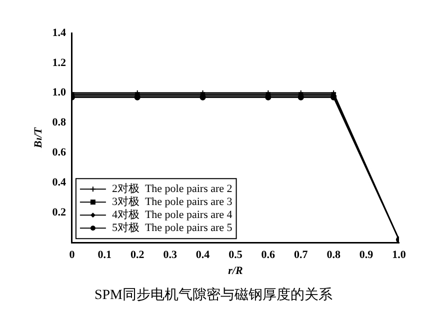  What do you see at coordinates (137, 255) in the screenshot?
I see `x-tick-label: 0.2` at bounding box center [137, 255].